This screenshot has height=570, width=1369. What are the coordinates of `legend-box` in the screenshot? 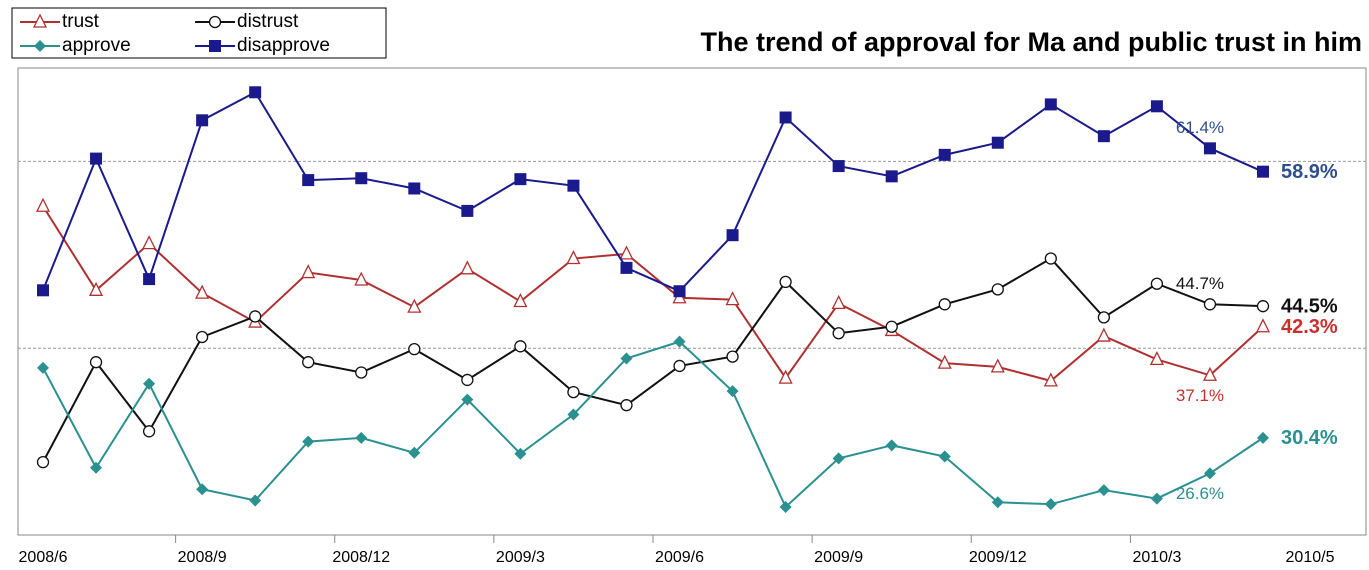 It's located at (199, 33).